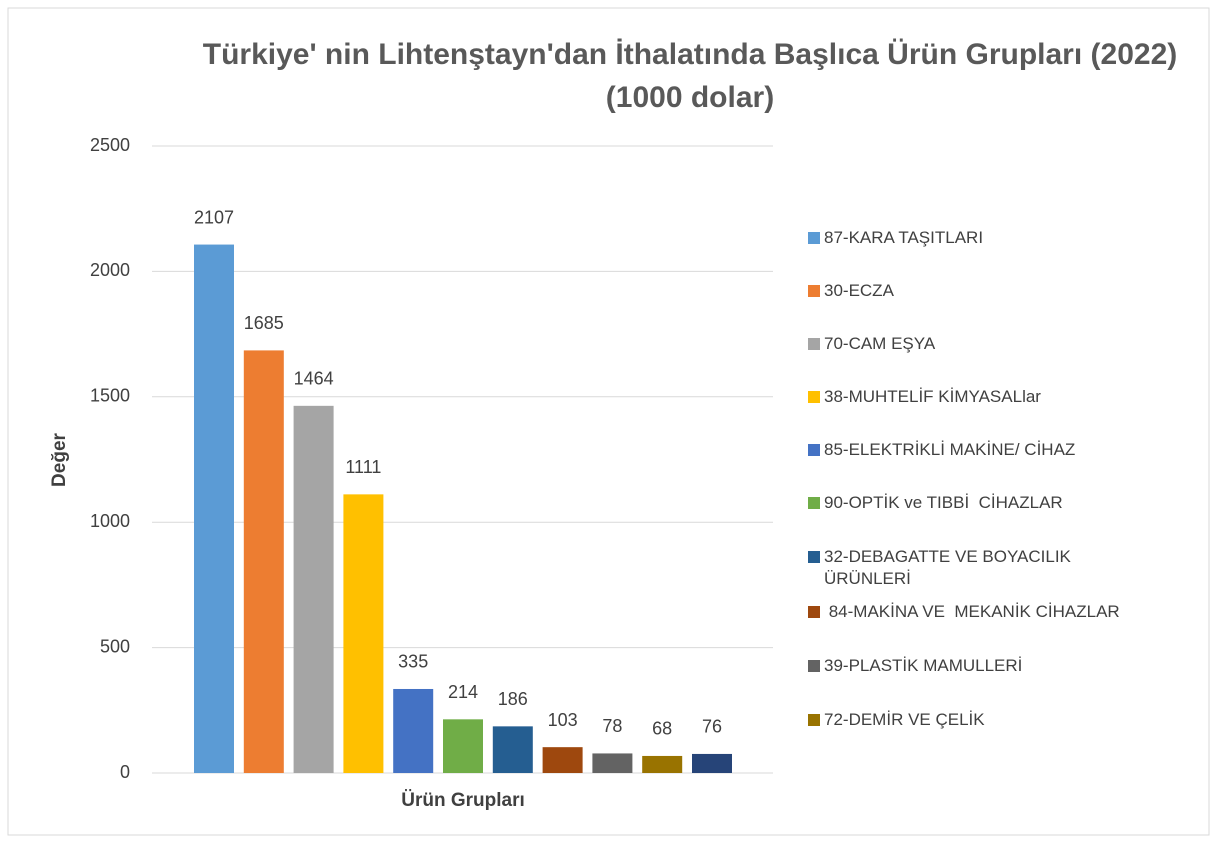 This screenshot has width=1217, height=851. I want to click on legend-box: 32-DEBAGATTE VE BOYACILIK ÜRÜNLERİ, so click(947, 567).